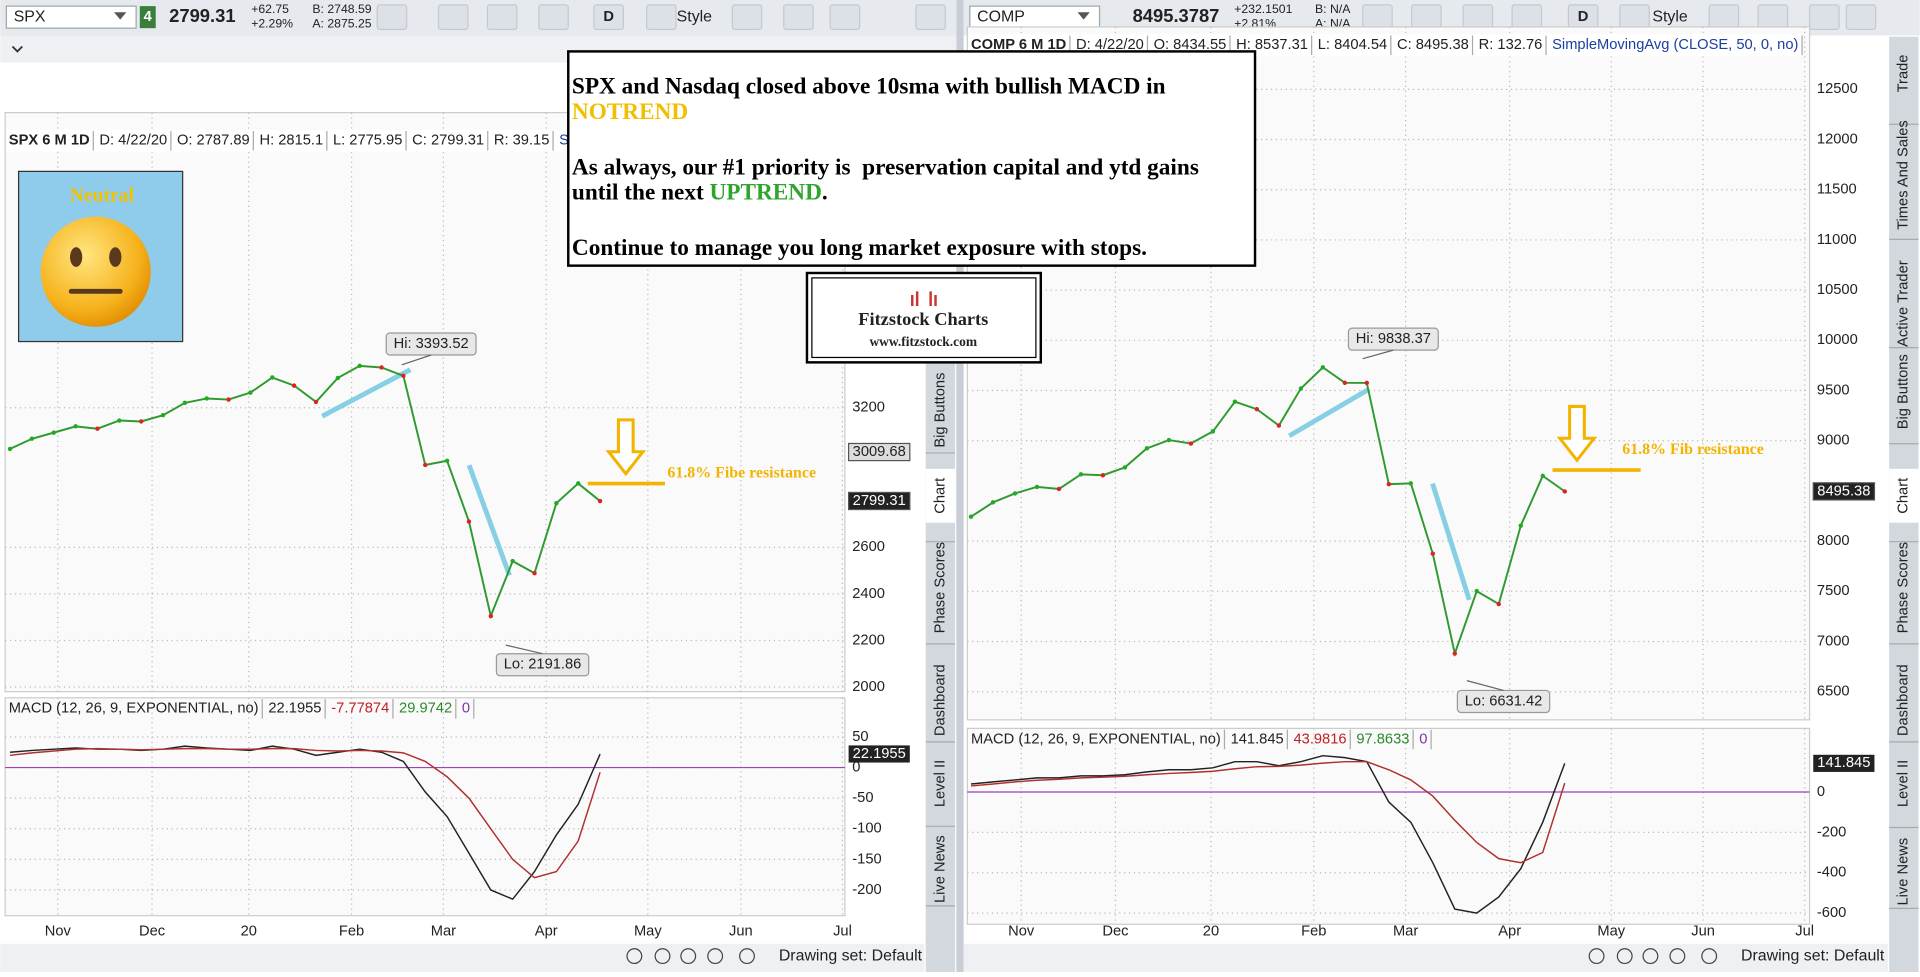 This screenshot has width=1920, height=977. What do you see at coordinates (741, 931) in the screenshot?
I see `date-label: Jun` at bounding box center [741, 931].